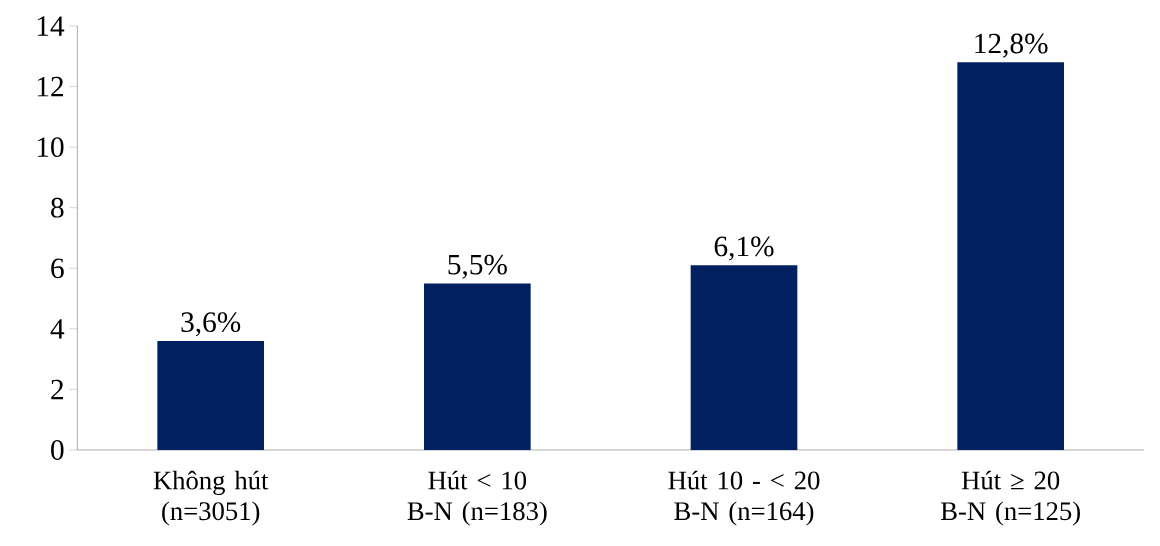 This screenshot has height=546, width=1160. Describe the element at coordinates (477, 498) in the screenshot. I see `x-tick-label: Hút < 10 B-N (n=183)` at that location.